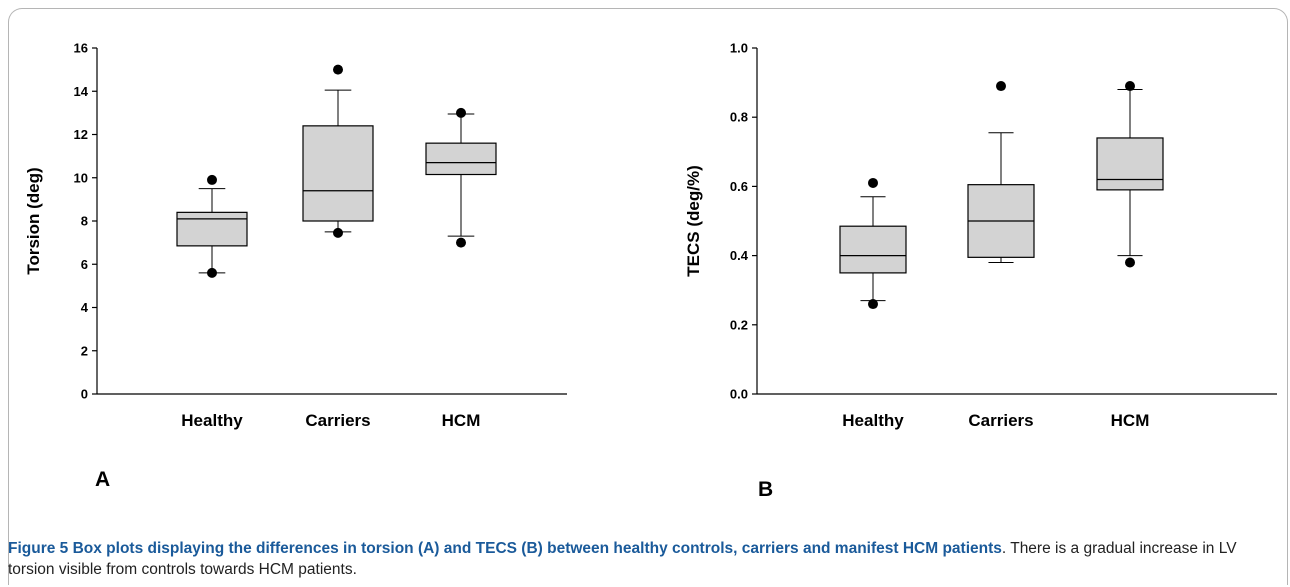  I want to click on y-tick-label: 0.4, so click(739, 255).